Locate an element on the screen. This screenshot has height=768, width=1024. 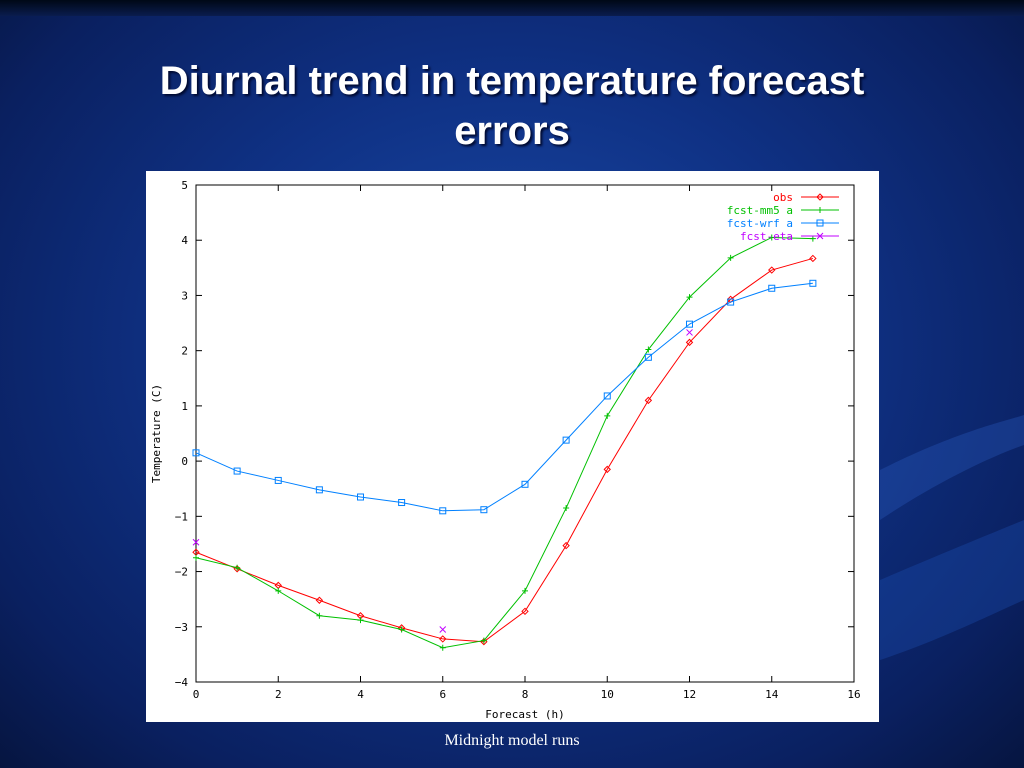
x-tick-label: 2 is located at coordinates (278, 694).